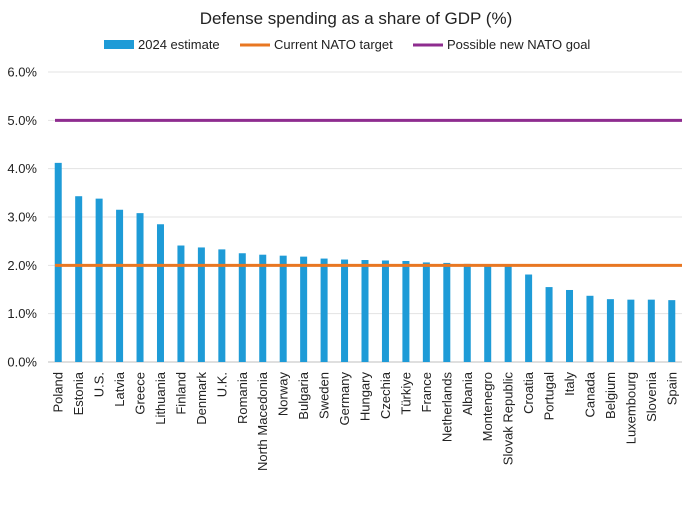 The image size is (700, 508). What do you see at coordinates (140, 393) in the screenshot?
I see `x-category-label: Greece` at bounding box center [140, 393].